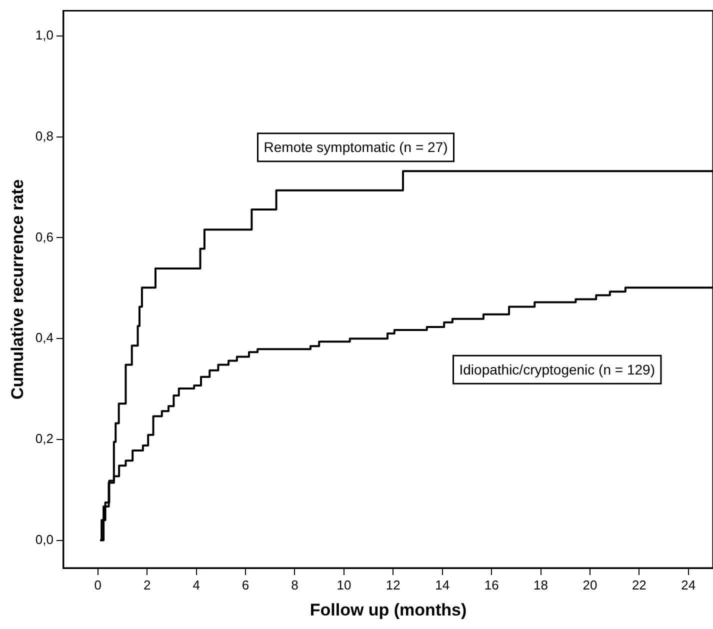 The width and height of the screenshot is (713, 629). Describe the element at coordinates (541, 584) in the screenshot. I see `x-tick-label: 18` at that location.